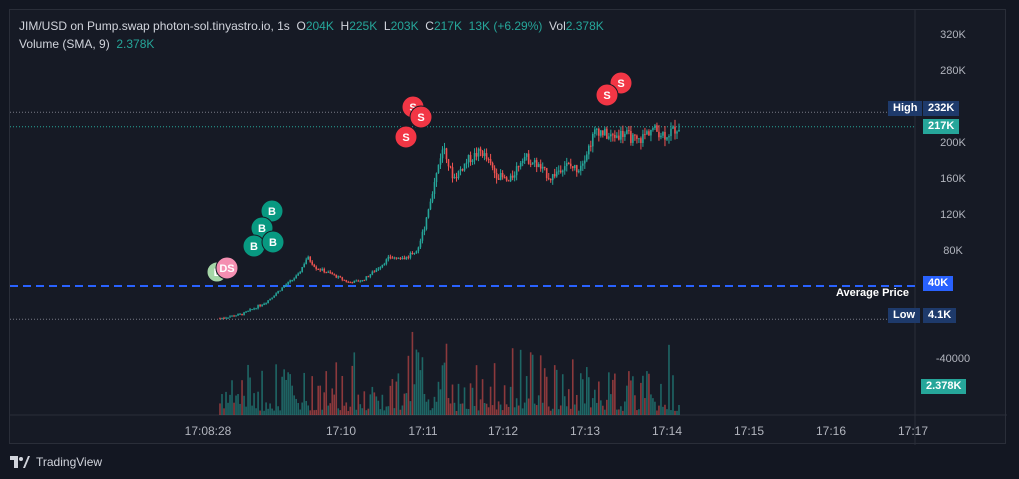  What do you see at coordinates (227, 268) in the screenshot?
I see `dev-sell-marker: DS` at bounding box center [227, 268].